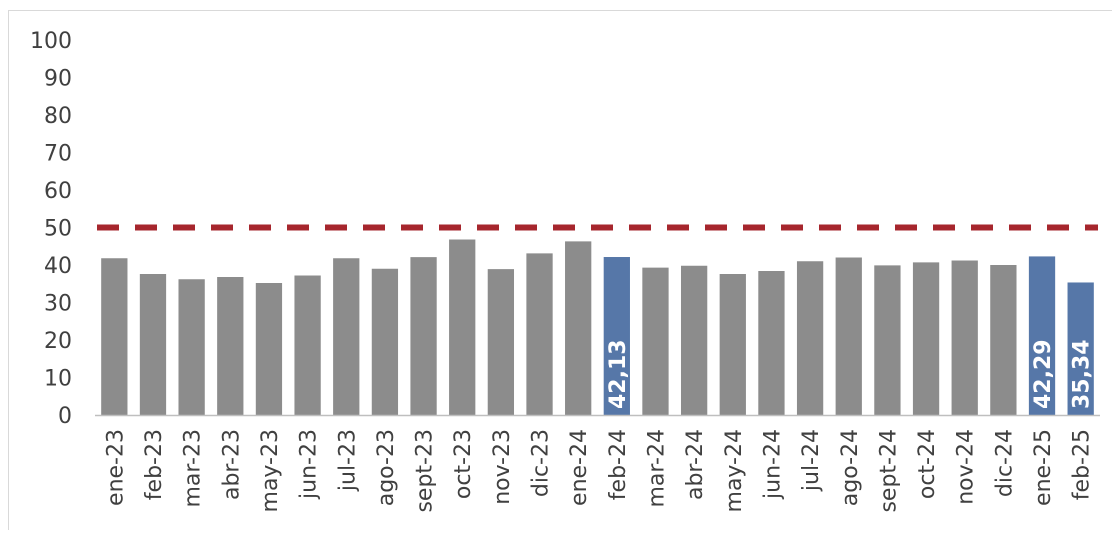 This screenshot has height=533, width=1120. What do you see at coordinates (734, 470) in the screenshot?
I see `x-tick-label: may-24` at bounding box center [734, 470].